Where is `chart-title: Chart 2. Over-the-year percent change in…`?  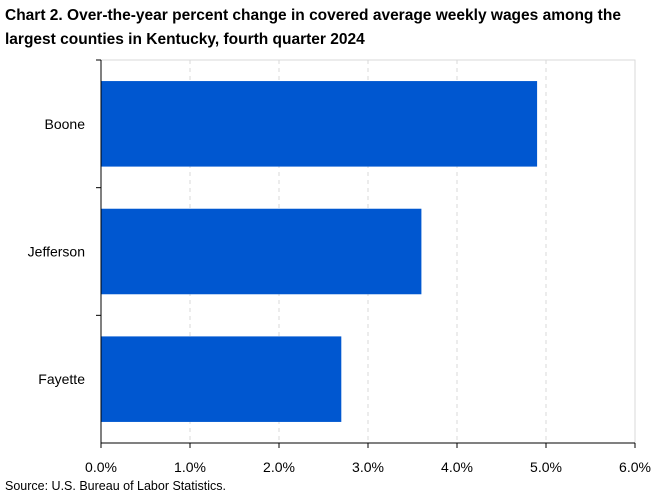
chart-title: Chart 2. Over-the-year percent change in… is located at coordinates (313, 27).